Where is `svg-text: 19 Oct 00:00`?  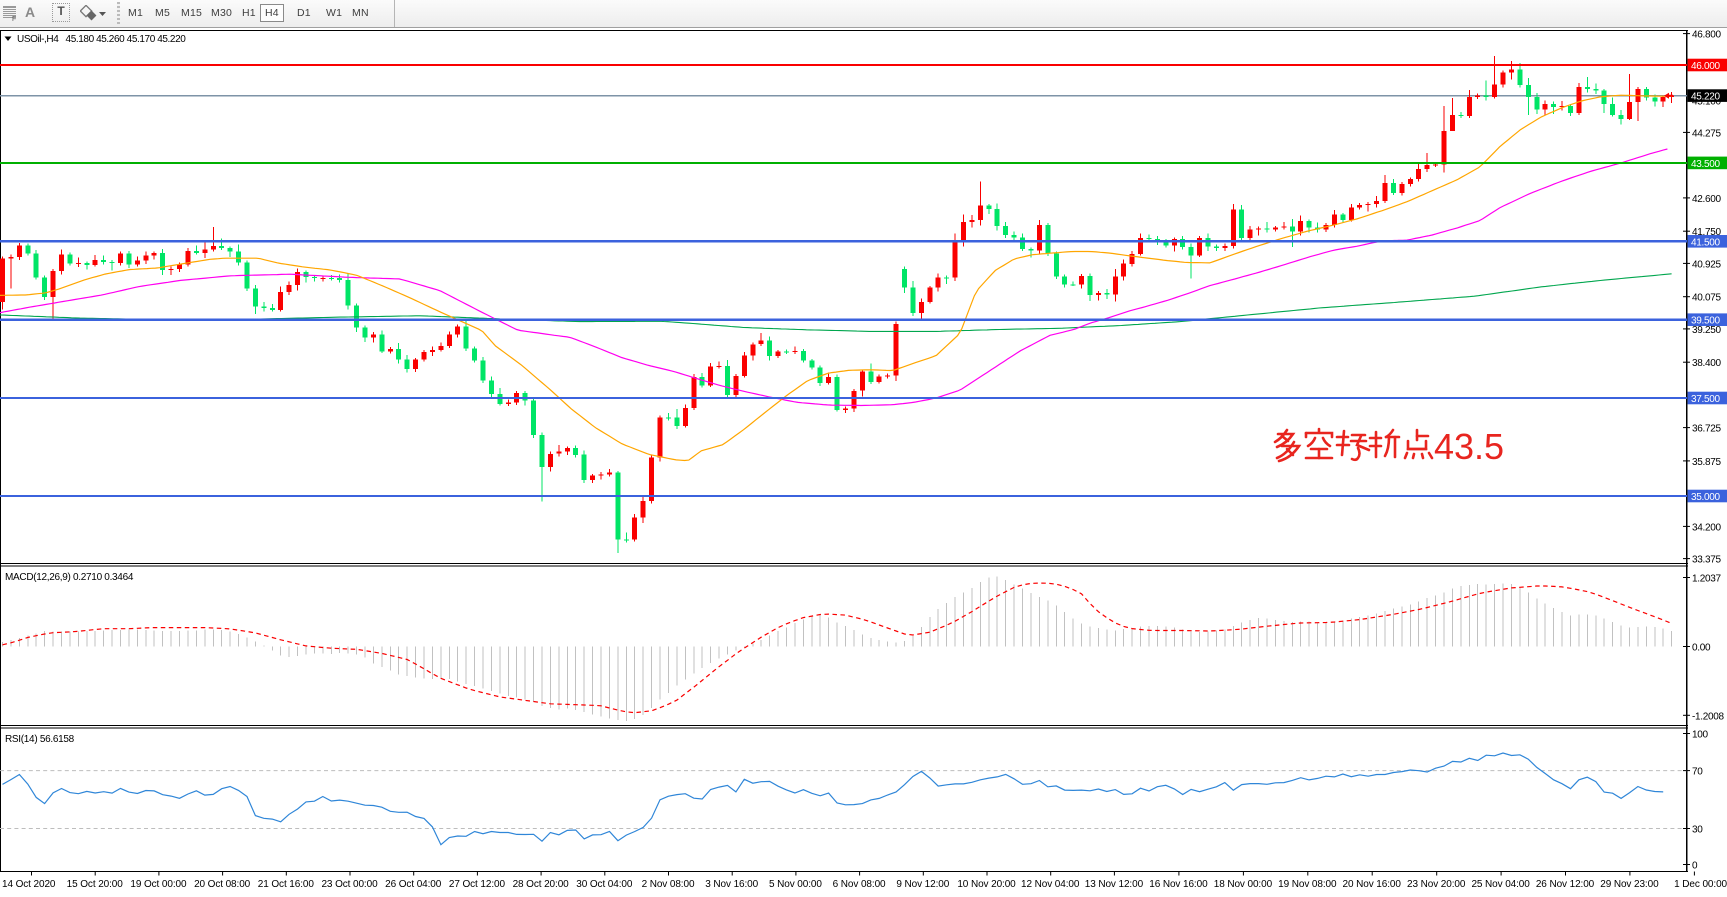
svg-text: 19 Oct 00:00 is located at coordinates (158, 884).